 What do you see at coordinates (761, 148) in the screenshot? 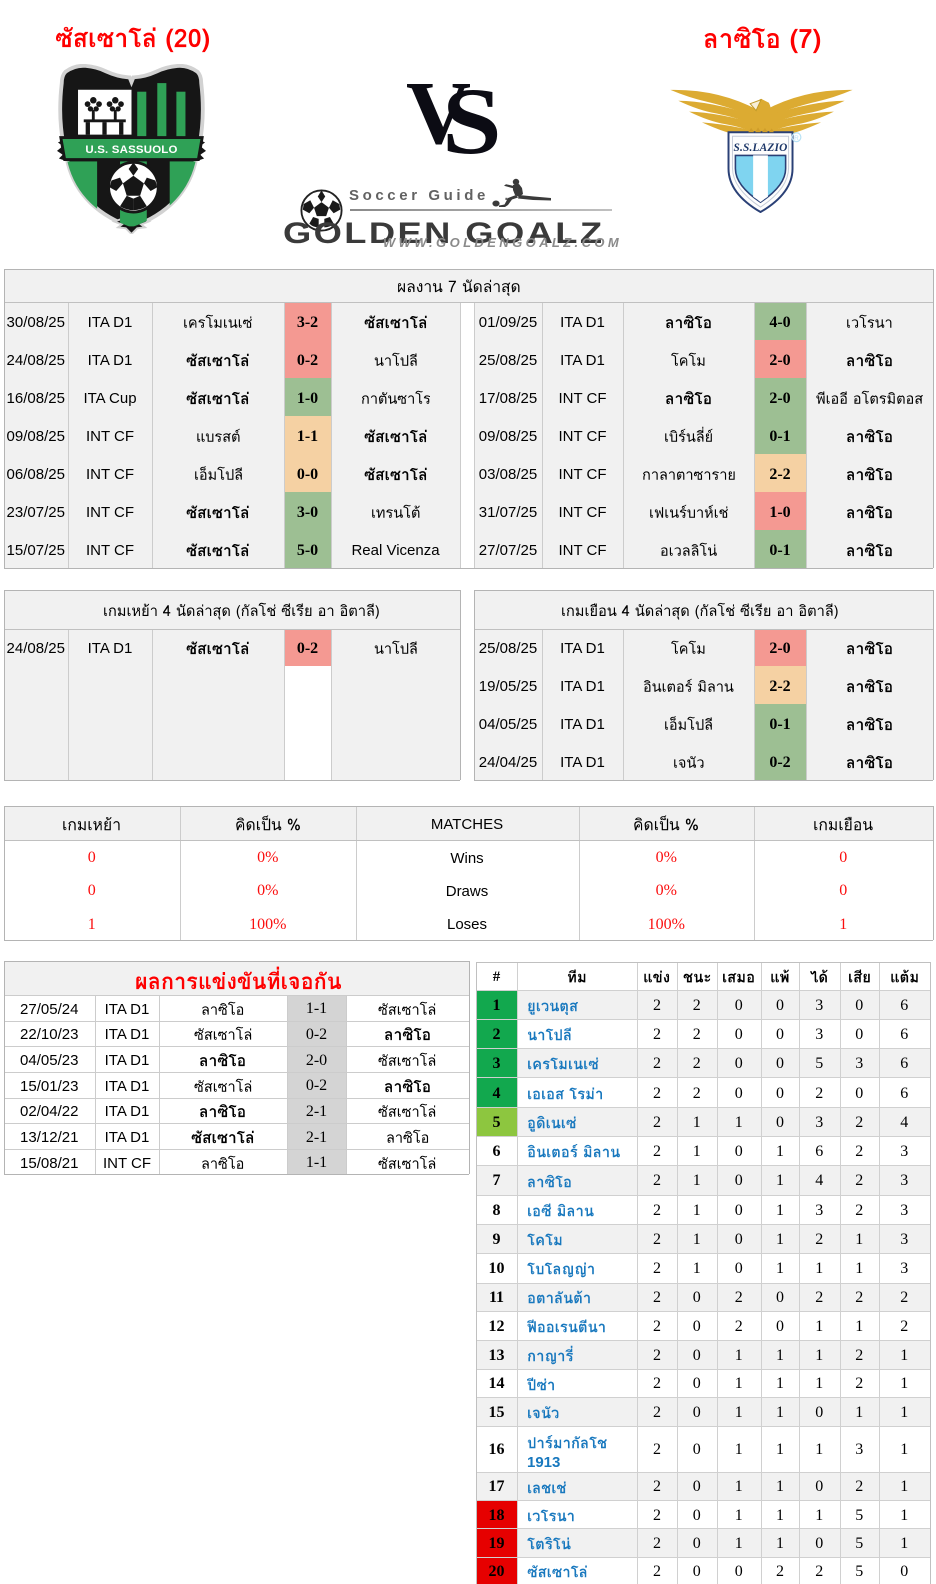
I see `svg-text: S.S.LAZIO` at bounding box center [761, 148].